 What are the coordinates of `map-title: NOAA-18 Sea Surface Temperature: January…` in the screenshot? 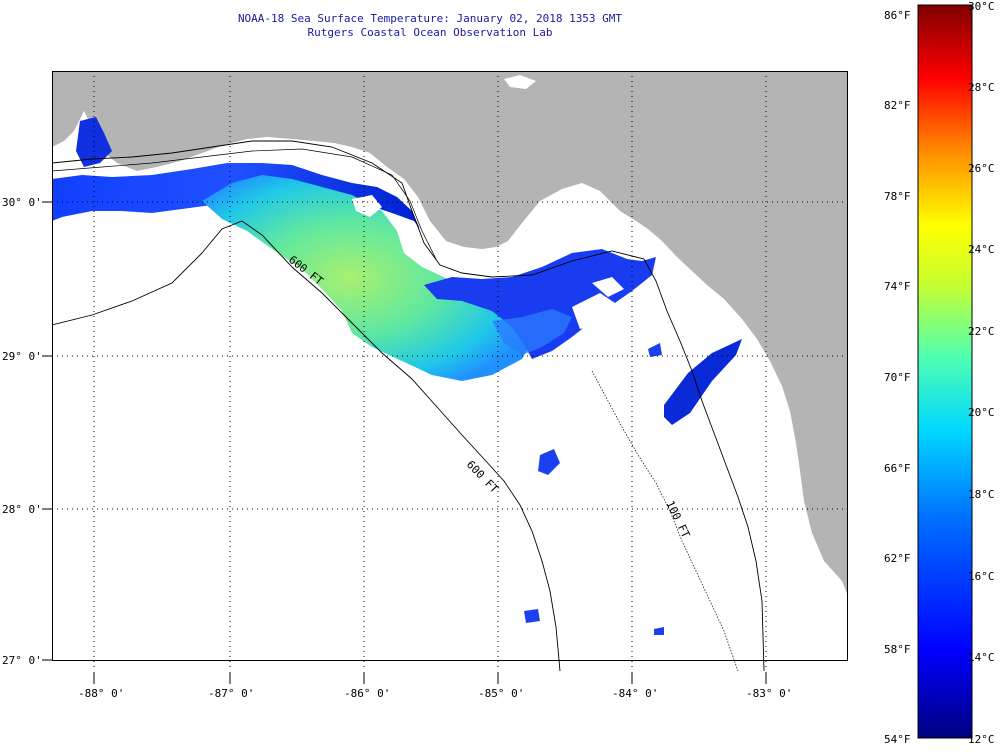 It's located at (430, 18).